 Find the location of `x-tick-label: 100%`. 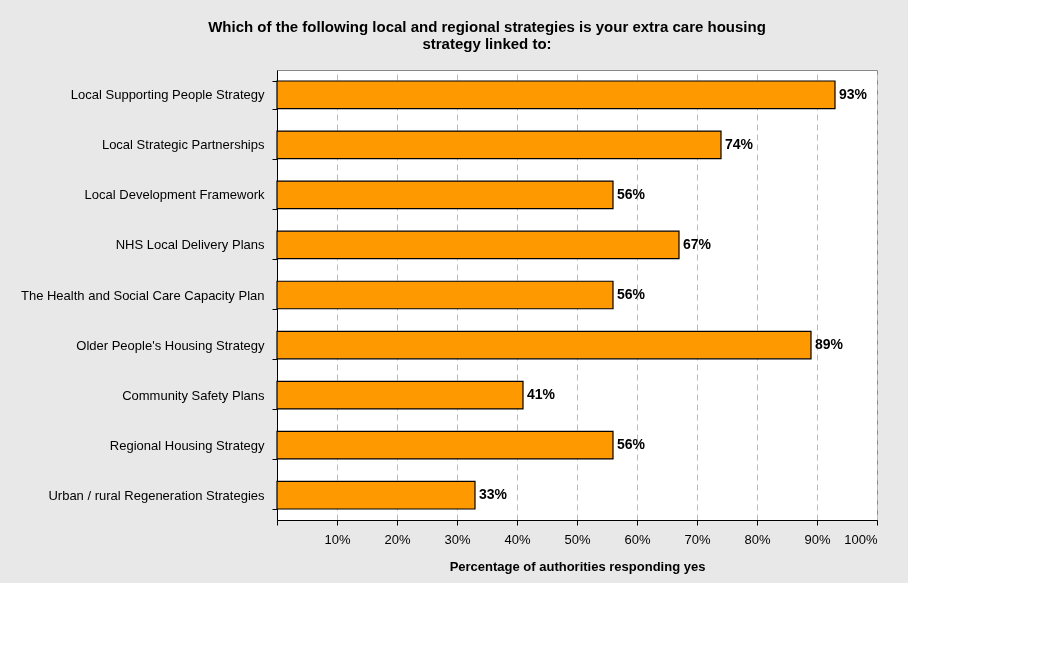

x-tick-label: 100% is located at coordinates (861, 539).